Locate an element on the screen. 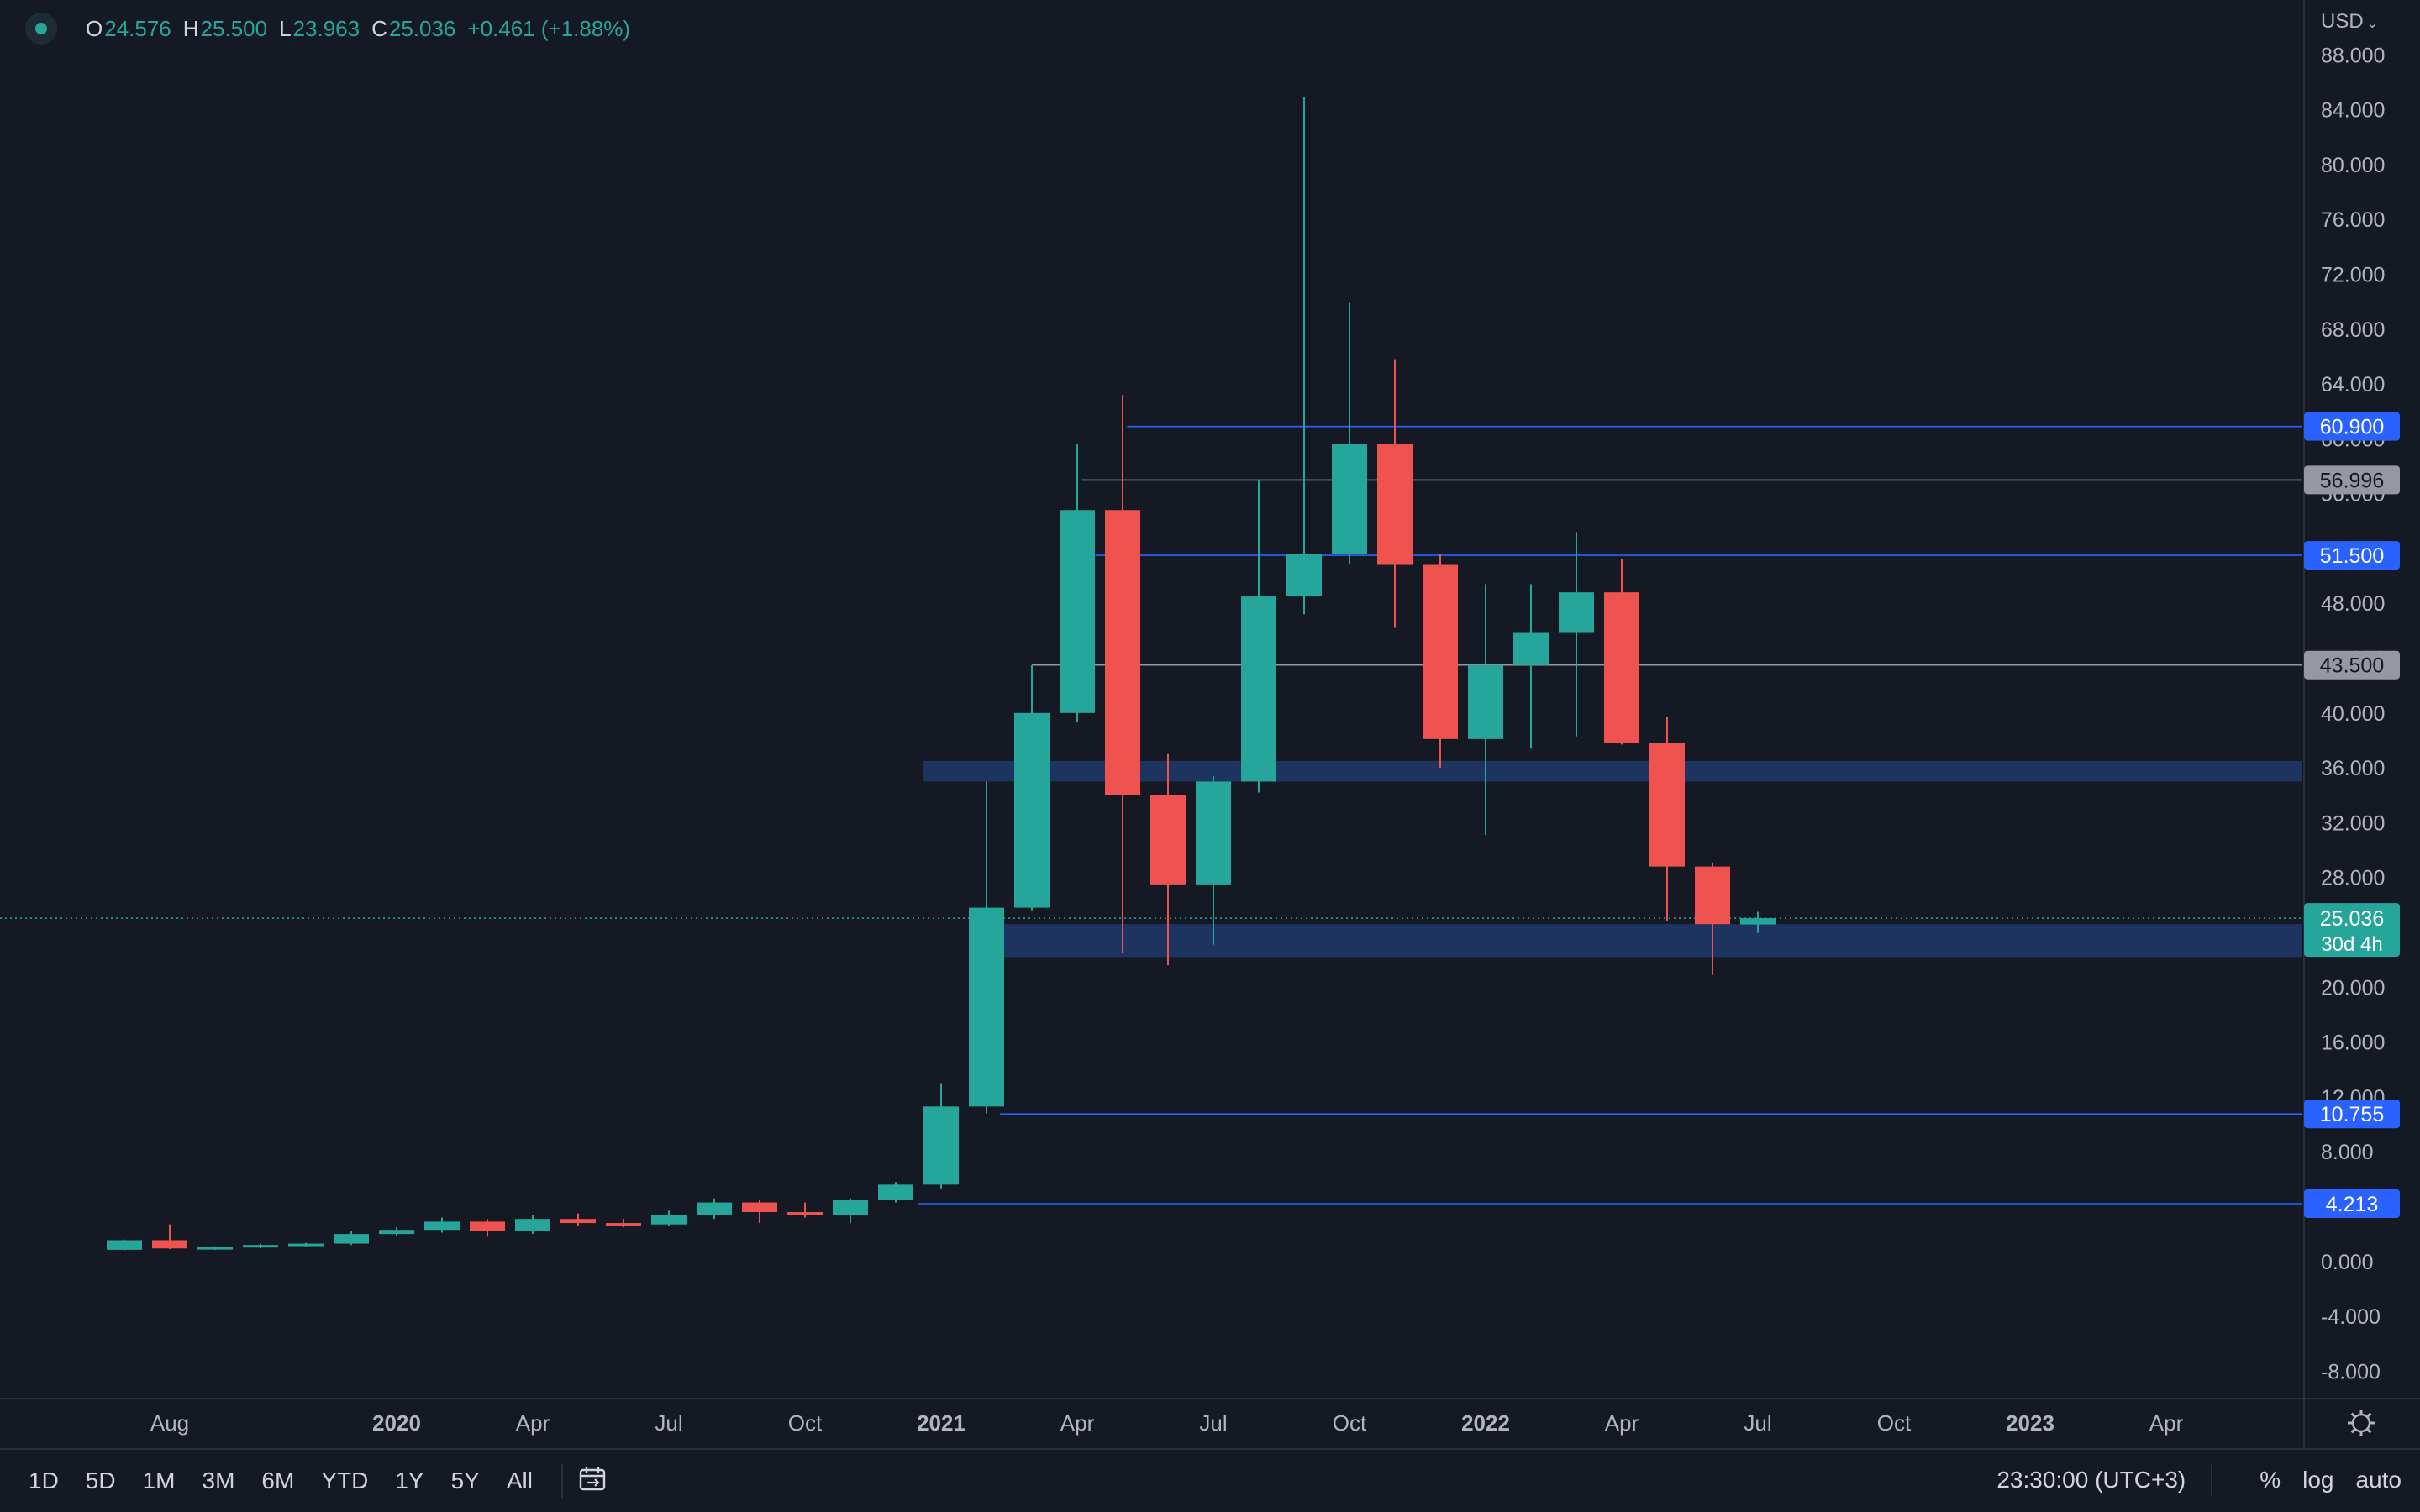  open-value: 24.576 is located at coordinates (138, 28).